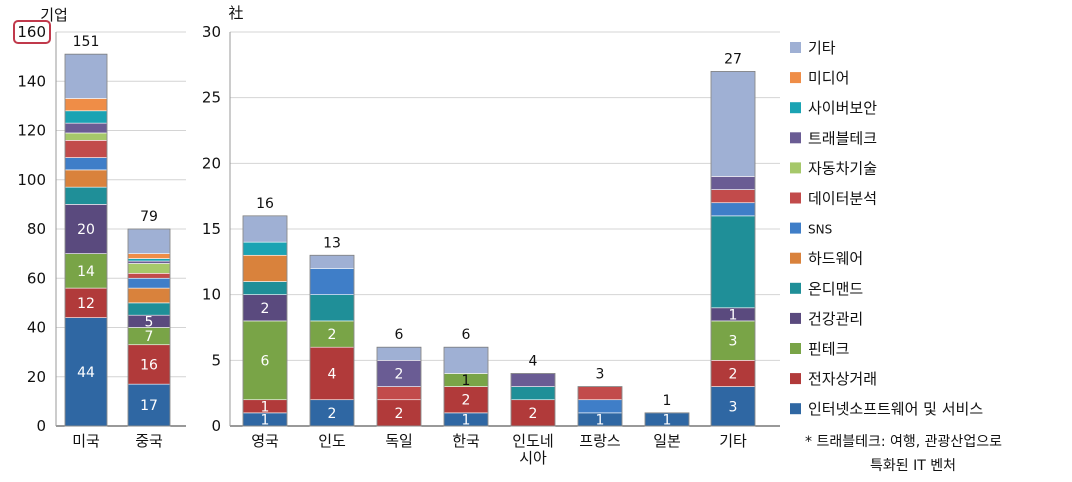  Describe the element at coordinates (820, 230) in the screenshot. I see `legend-label: SNS` at that location.